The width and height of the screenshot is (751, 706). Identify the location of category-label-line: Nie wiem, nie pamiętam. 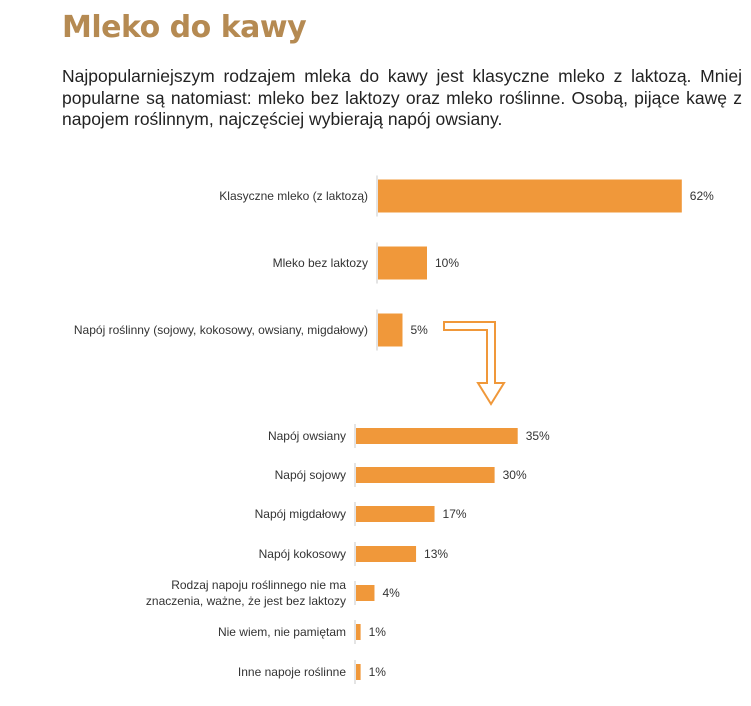
(282, 632).